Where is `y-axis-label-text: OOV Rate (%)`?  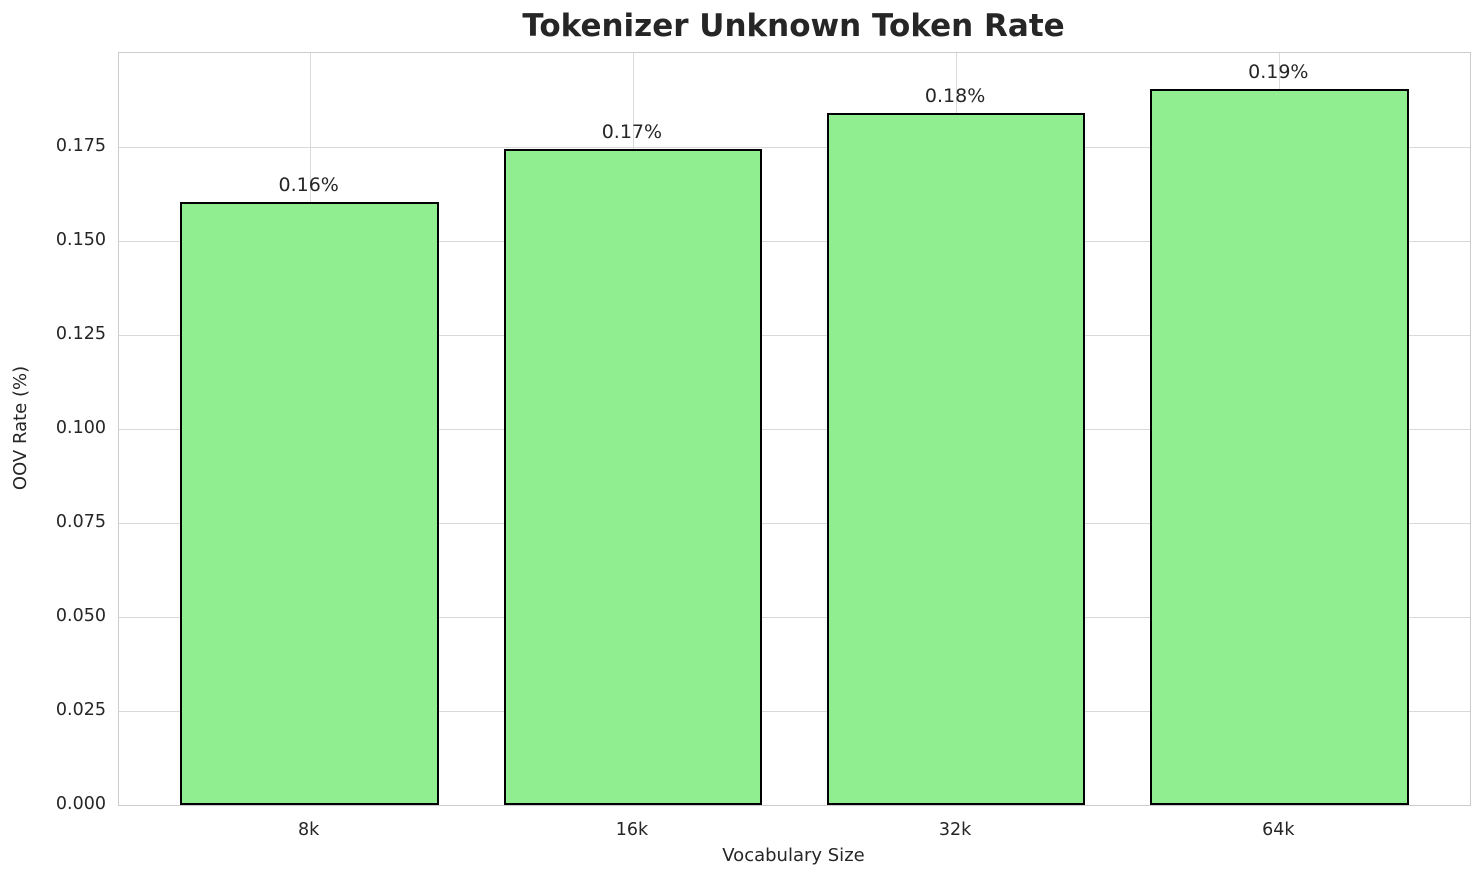
y-axis-label-text: OOV Rate (%) is located at coordinates (20, 428).